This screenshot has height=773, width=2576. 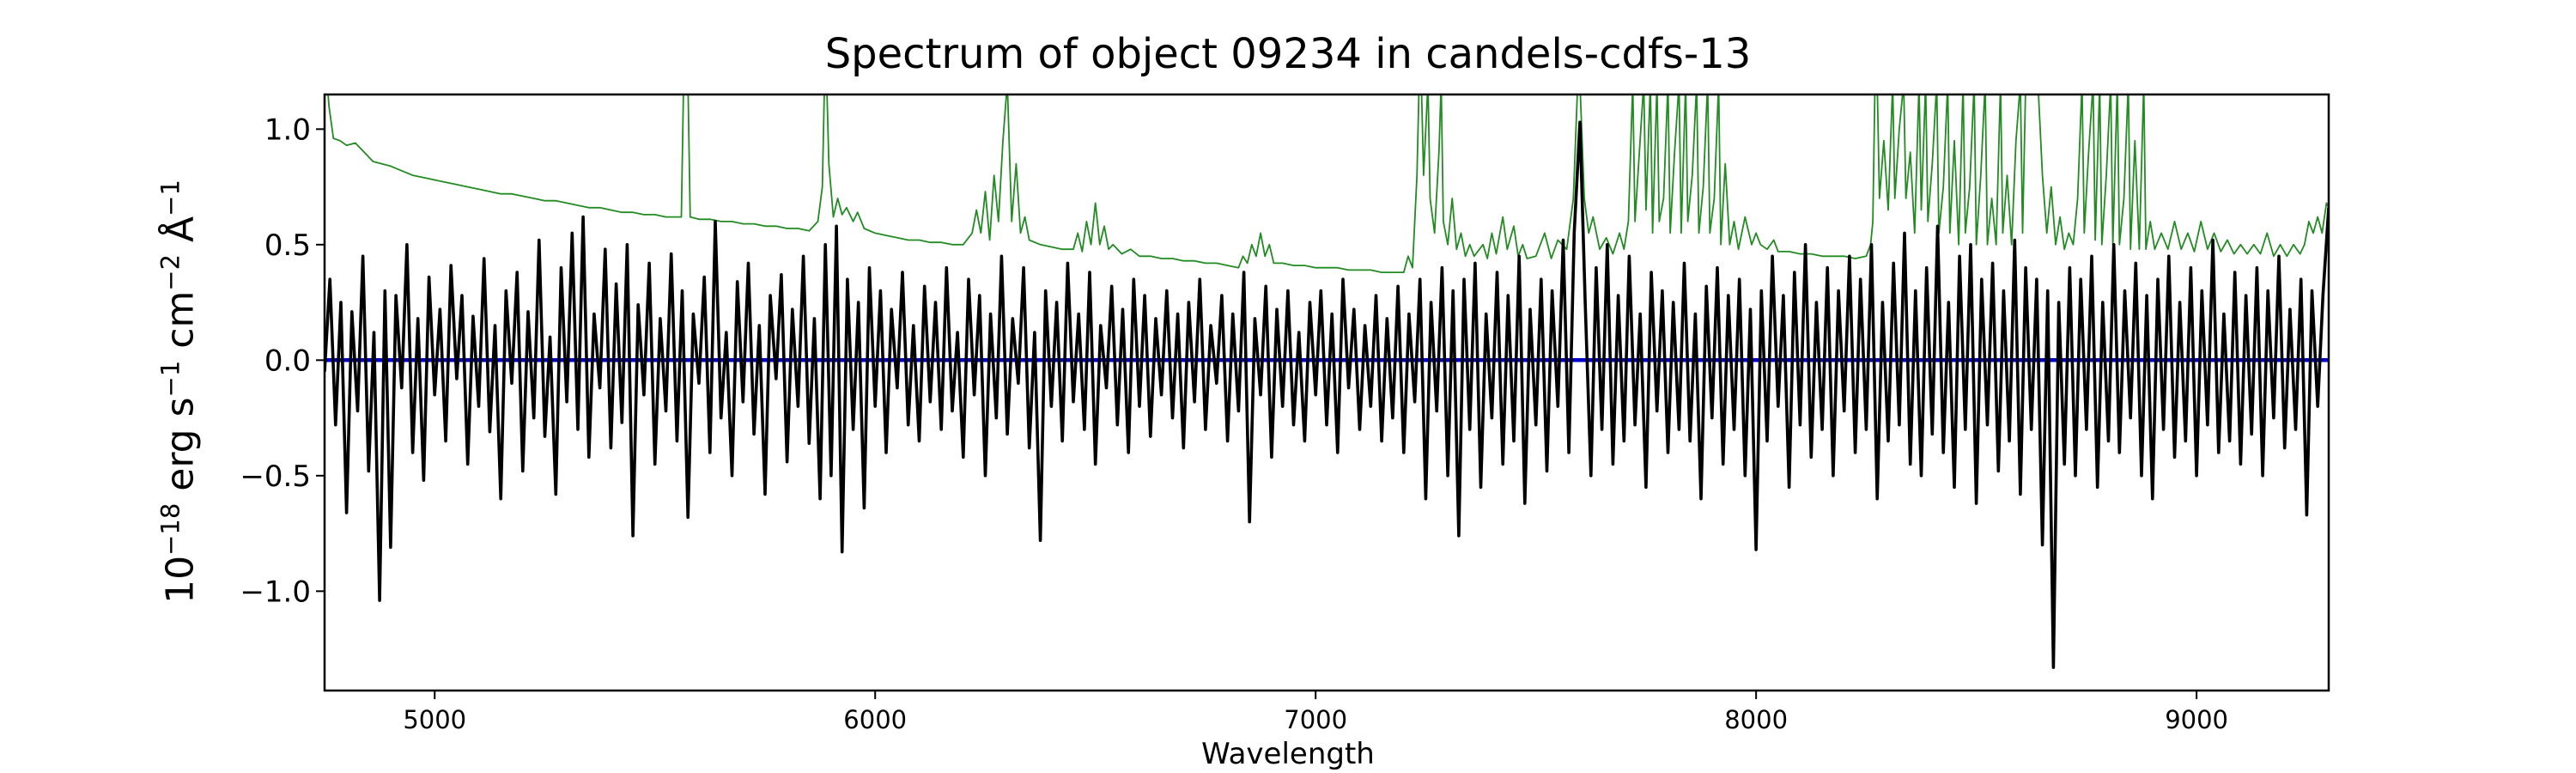 What do you see at coordinates (1756, 719) in the screenshot?
I see `x-tick-label: 8000` at bounding box center [1756, 719].